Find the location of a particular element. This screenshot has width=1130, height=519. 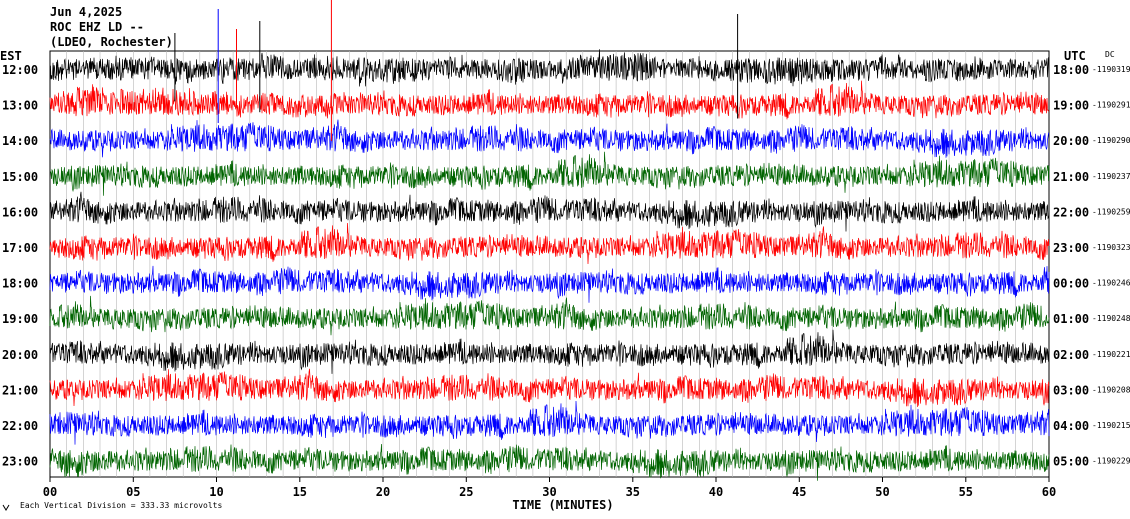

x-tick-label: 00 is located at coordinates (50, 492).